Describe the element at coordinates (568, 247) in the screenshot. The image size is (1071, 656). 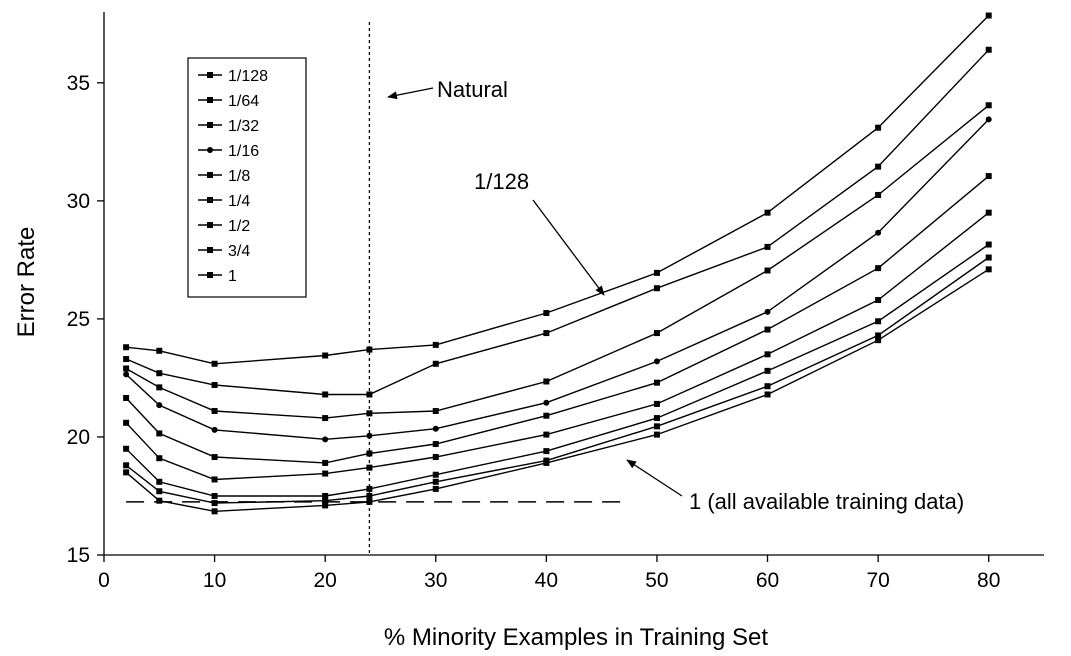
I see `series-1-128-arrow` at that location.